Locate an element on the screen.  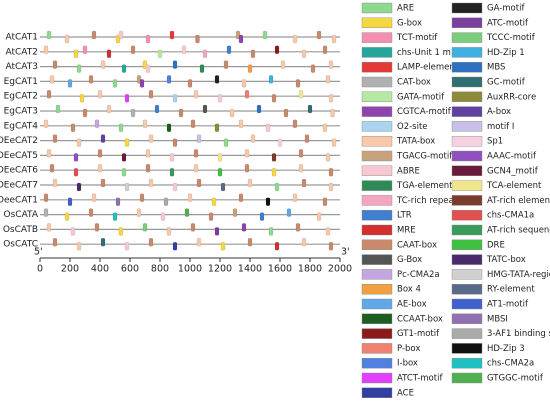
legend-label: ATCT-motif is located at coordinates (420, 379).